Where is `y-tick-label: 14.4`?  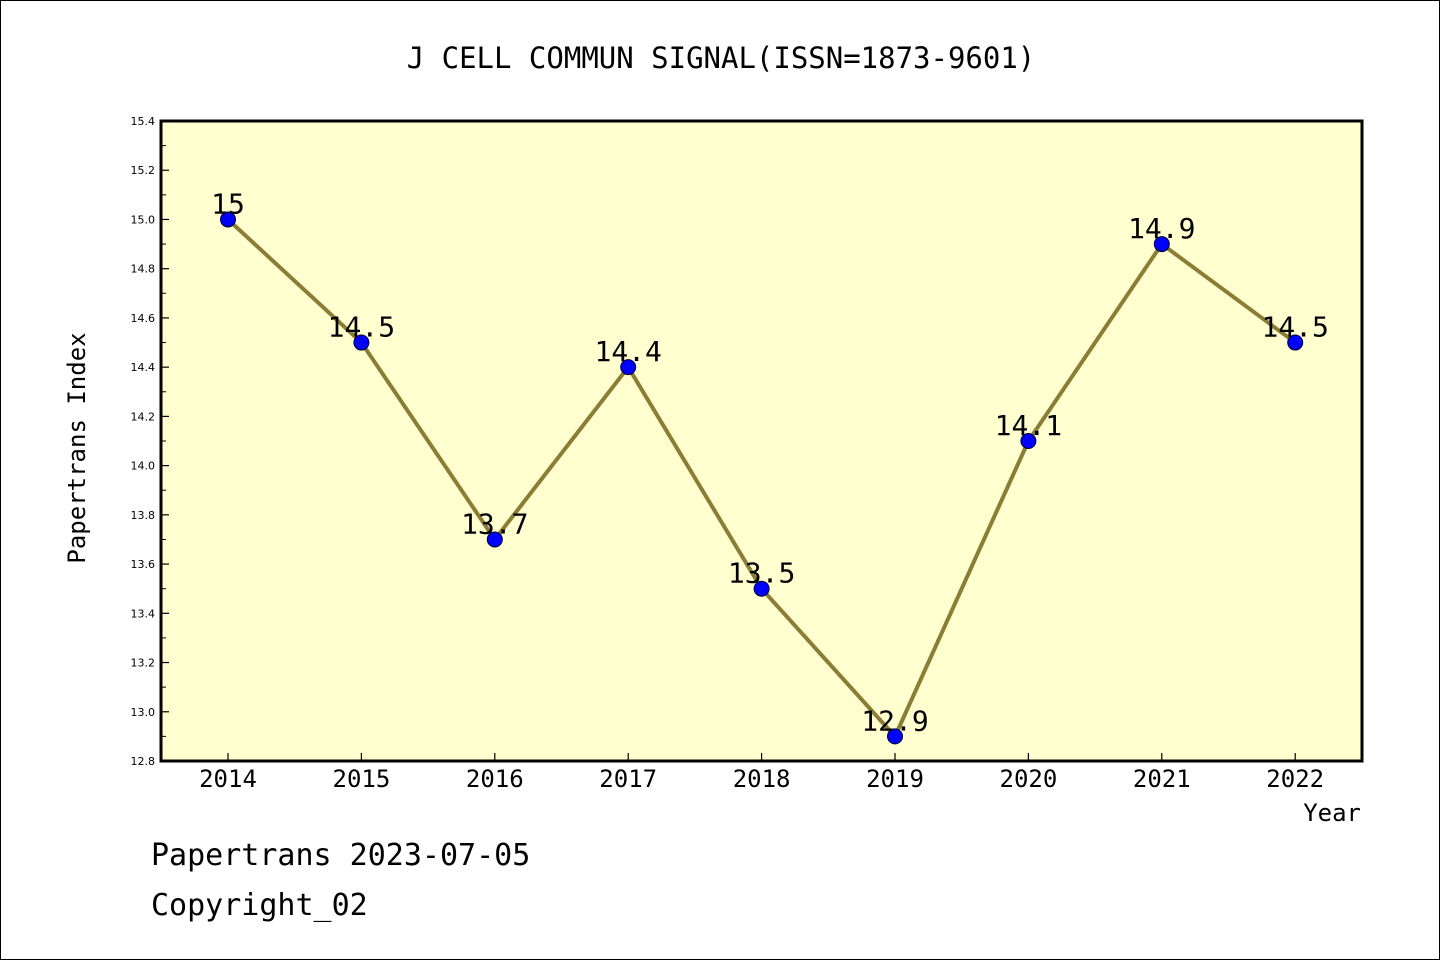 y-tick-label: 14.4 is located at coordinates (143, 367).